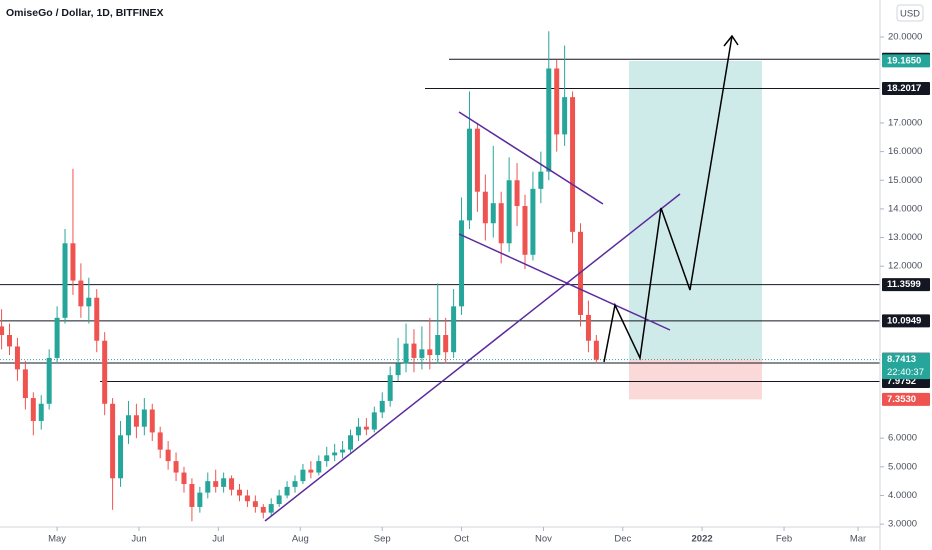 The width and height of the screenshot is (932, 550). I want to click on y-tick-label: 16.0000, so click(905, 151).